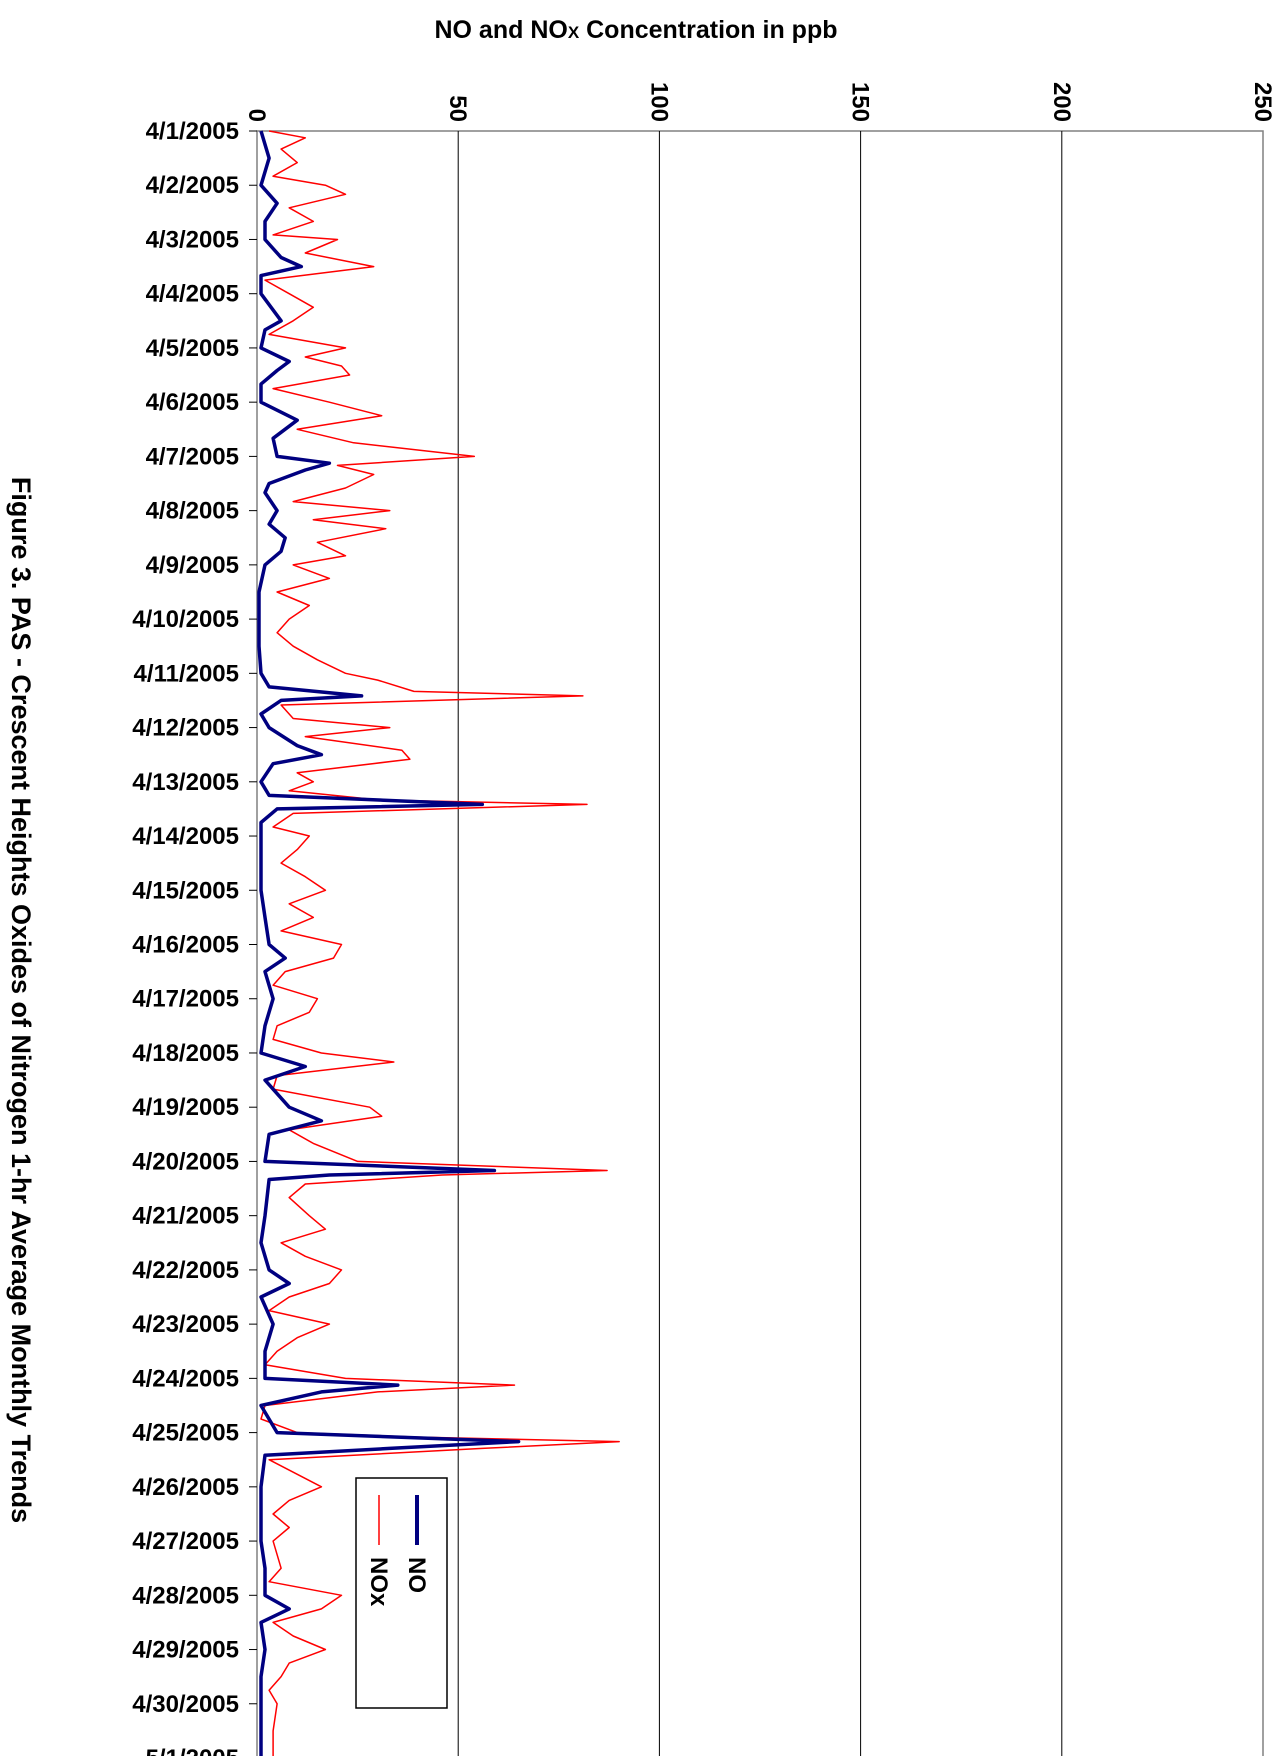 The width and height of the screenshot is (1272, 1756). I want to click on date-tick-label: 5/1/2005, so click(192, 1750).